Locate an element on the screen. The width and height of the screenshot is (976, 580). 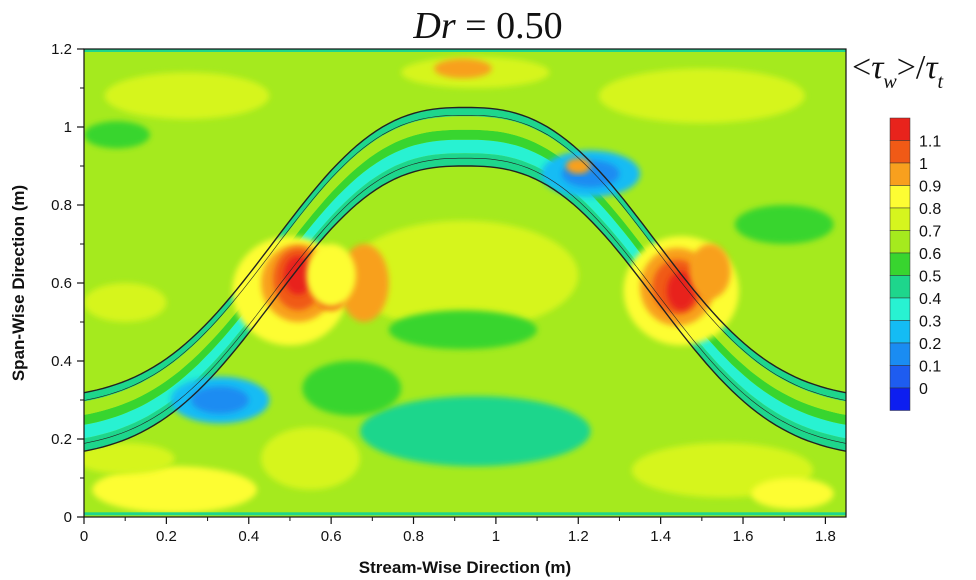
colorbar-label: 0.4 is located at coordinates (930, 299).